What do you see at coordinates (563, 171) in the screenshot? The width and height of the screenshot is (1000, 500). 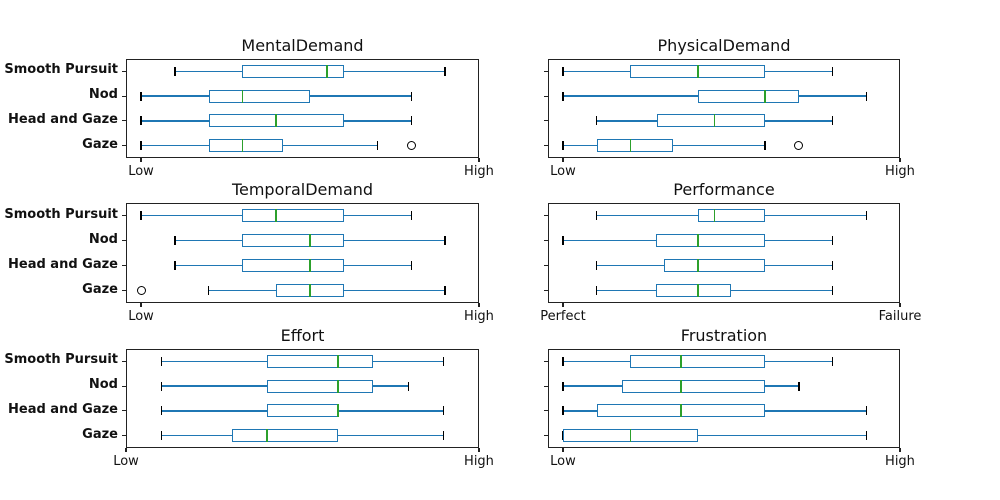 I see `x-tick-label: Low` at bounding box center [563, 171].